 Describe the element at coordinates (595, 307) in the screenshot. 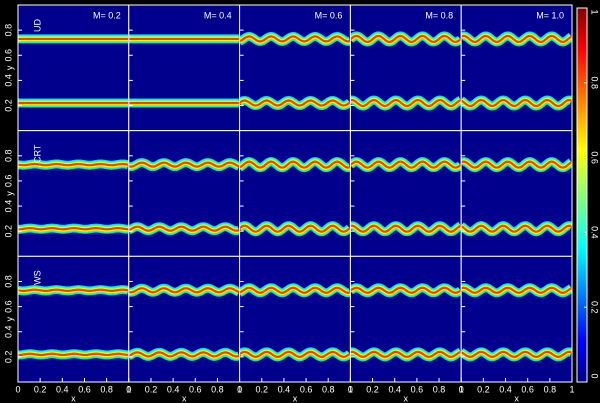

I see `colorbar-tick-label: 0.2` at that location.